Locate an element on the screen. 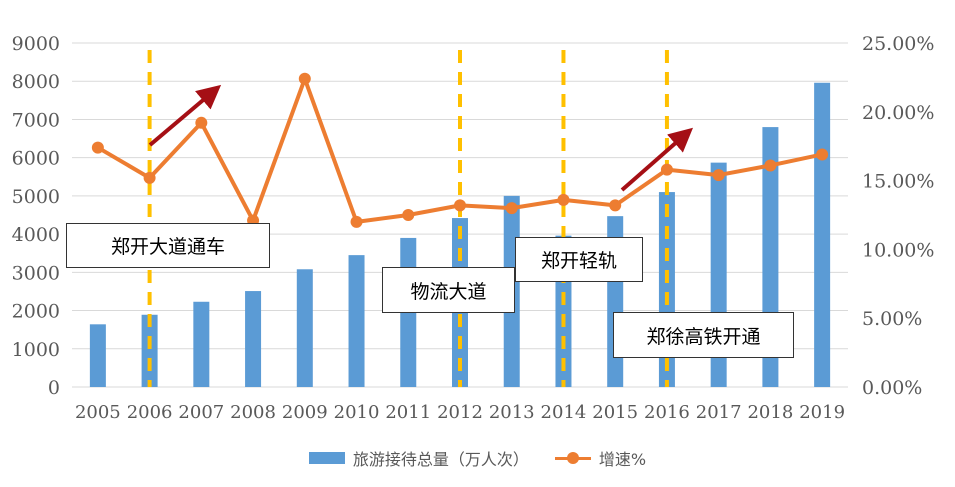 The height and width of the screenshot is (487, 955). y-left-tick-label: 9000 is located at coordinates (36, 44).